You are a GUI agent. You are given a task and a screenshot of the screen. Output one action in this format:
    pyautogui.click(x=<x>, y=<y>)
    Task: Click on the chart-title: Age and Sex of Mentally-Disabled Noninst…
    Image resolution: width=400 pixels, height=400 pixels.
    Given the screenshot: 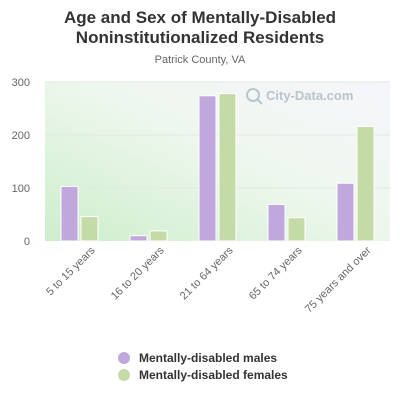 What is the action you would take?
    pyautogui.click(x=200, y=28)
    